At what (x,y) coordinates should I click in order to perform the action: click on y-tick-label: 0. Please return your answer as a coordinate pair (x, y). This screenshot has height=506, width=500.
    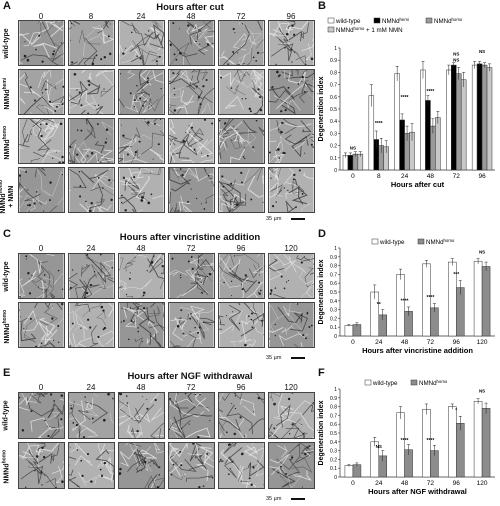
    Looking at the image, I should click on (335, 478).